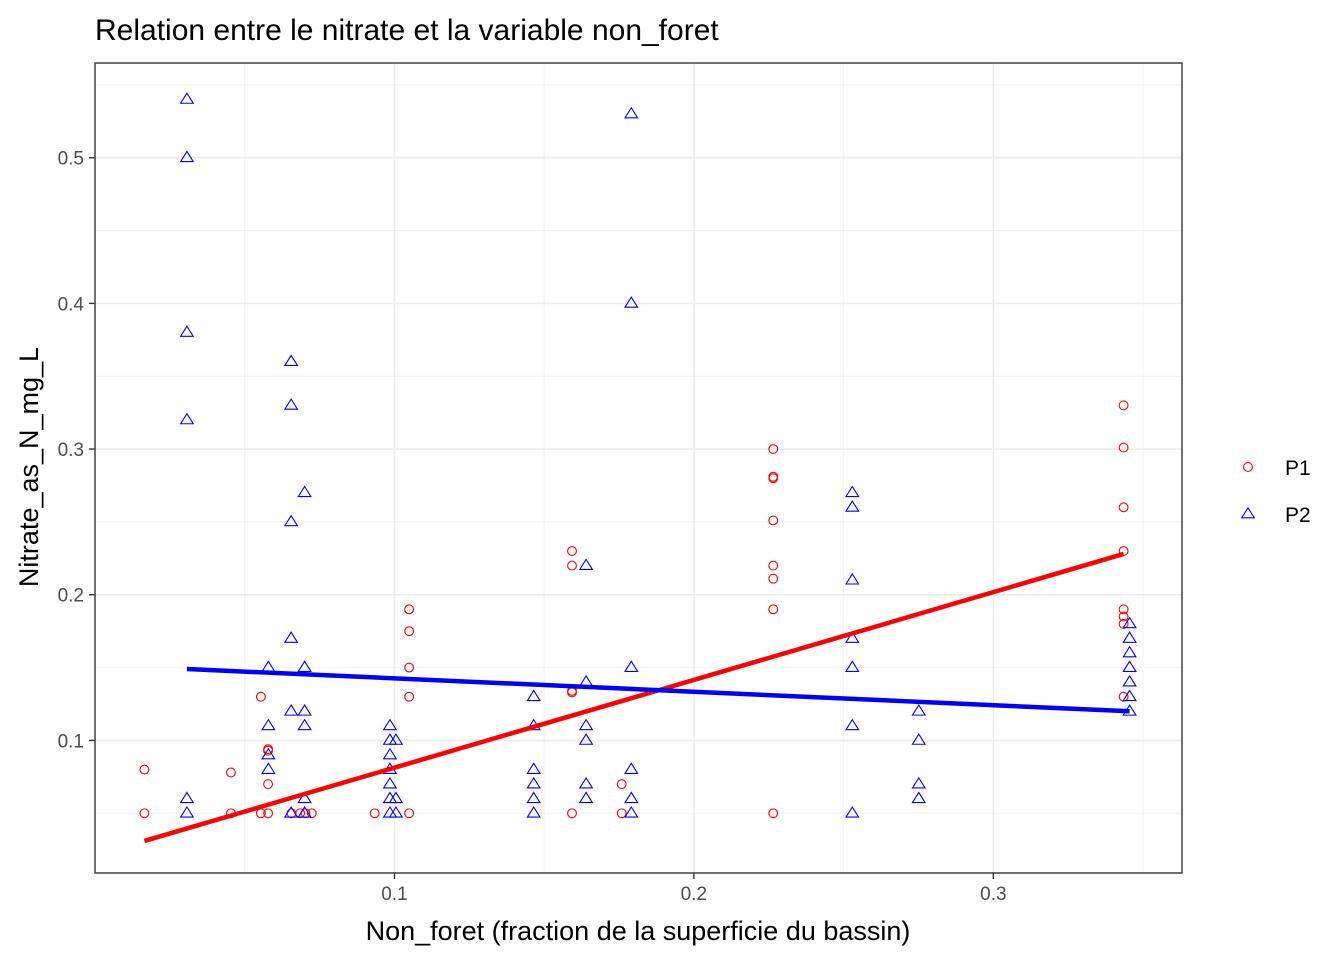 The image size is (1344, 960). I want to click on legend: P1 P2, so click(1275, 492).